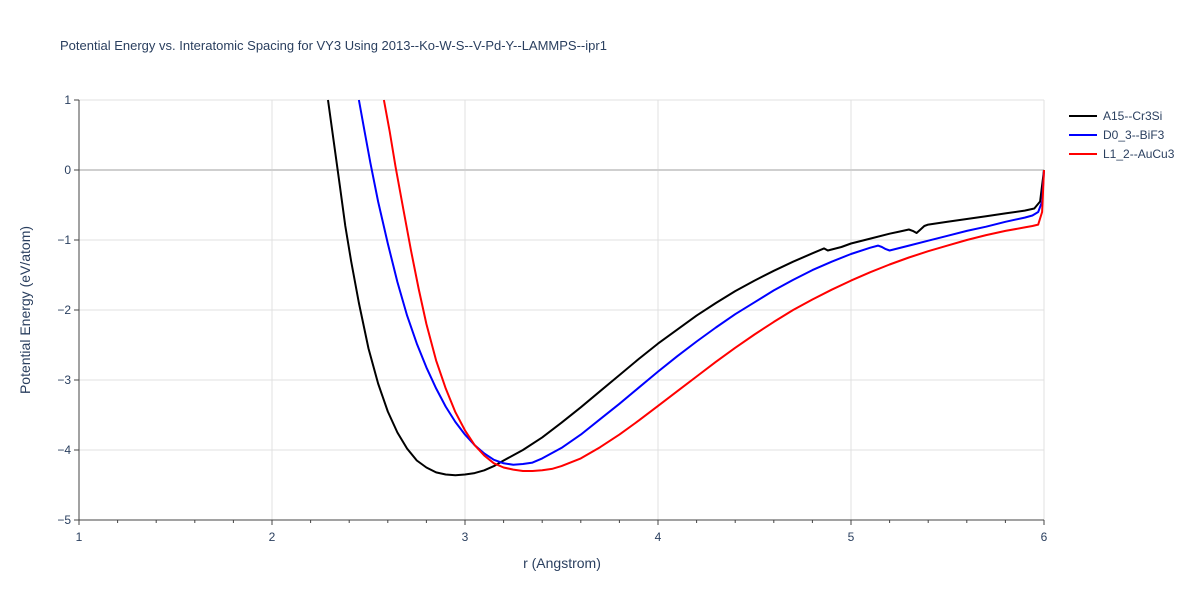 The image size is (1200, 600). Describe the element at coordinates (67, 170) in the screenshot. I see `y-tick-label: 0` at that location.